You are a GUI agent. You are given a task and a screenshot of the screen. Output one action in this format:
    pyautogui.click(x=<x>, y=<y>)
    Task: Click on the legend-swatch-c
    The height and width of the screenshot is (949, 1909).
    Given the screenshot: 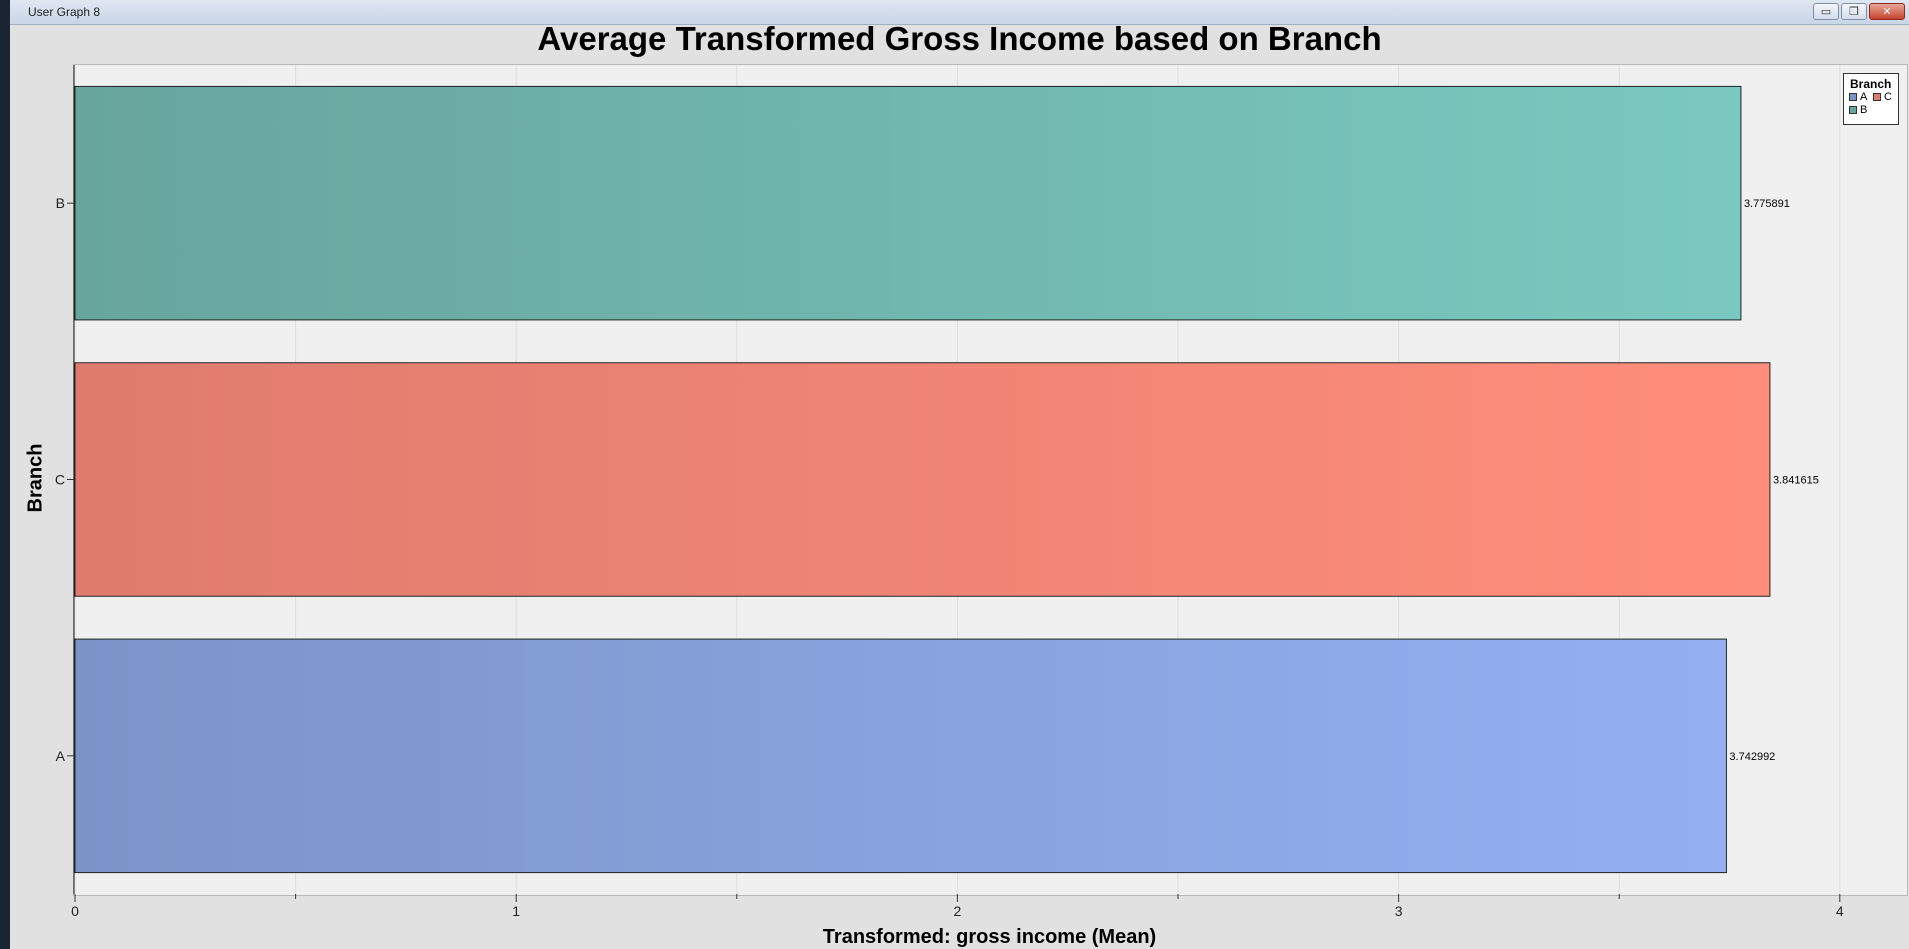 What is the action you would take?
    pyautogui.click(x=1877, y=97)
    